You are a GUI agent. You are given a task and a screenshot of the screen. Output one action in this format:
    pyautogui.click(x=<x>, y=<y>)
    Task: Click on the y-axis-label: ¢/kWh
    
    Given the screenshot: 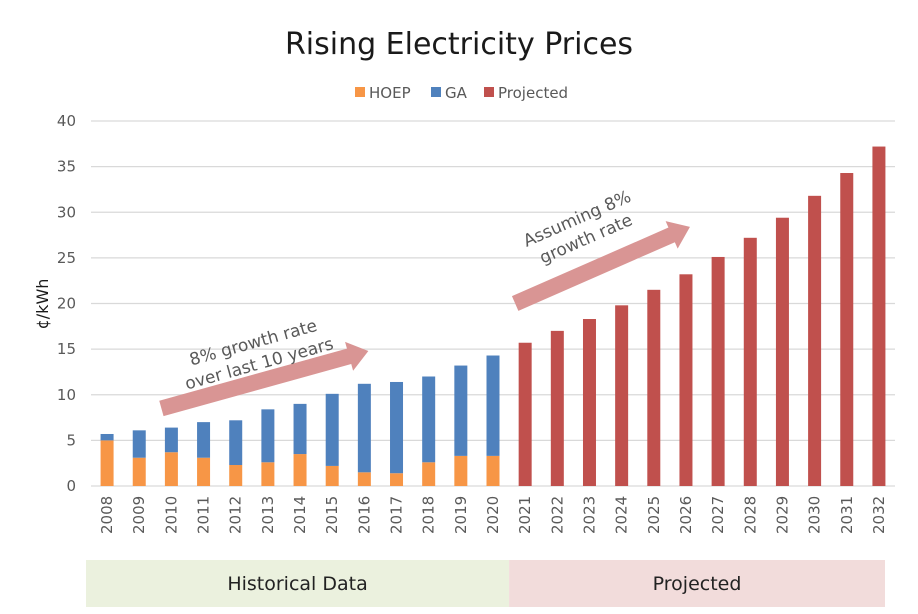 What is the action you would take?
    pyautogui.click(x=42, y=304)
    